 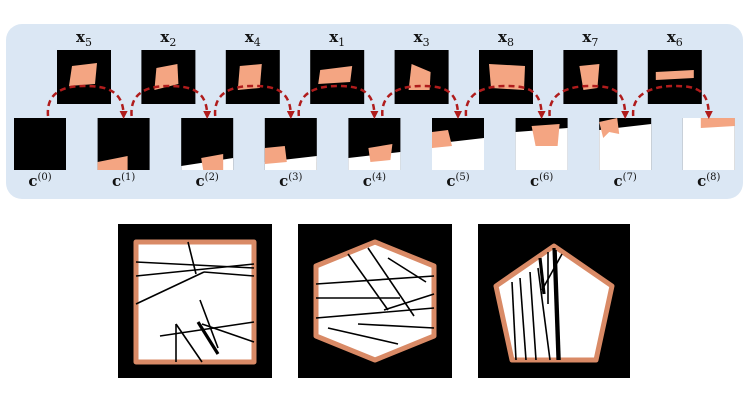 I want to click on square-puzzle, so click(x=195, y=301).